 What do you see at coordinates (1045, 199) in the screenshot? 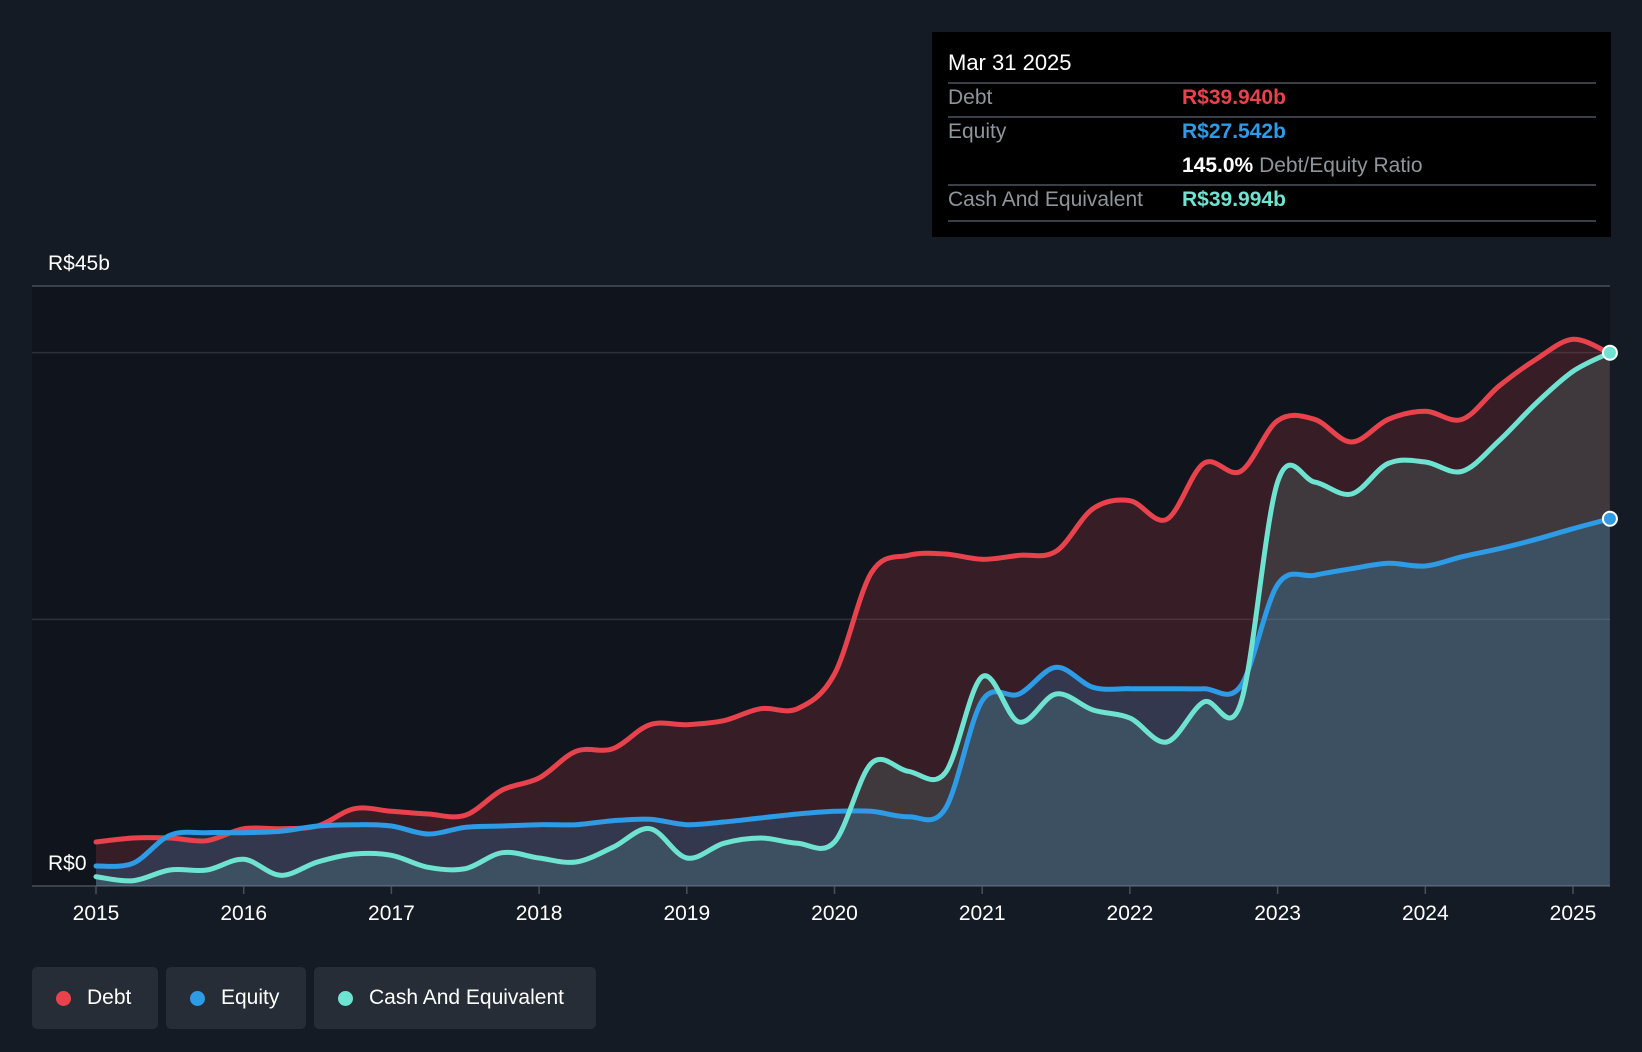
I see `tooltip-cash-label: Cash And Equivalent` at bounding box center [1045, 199].